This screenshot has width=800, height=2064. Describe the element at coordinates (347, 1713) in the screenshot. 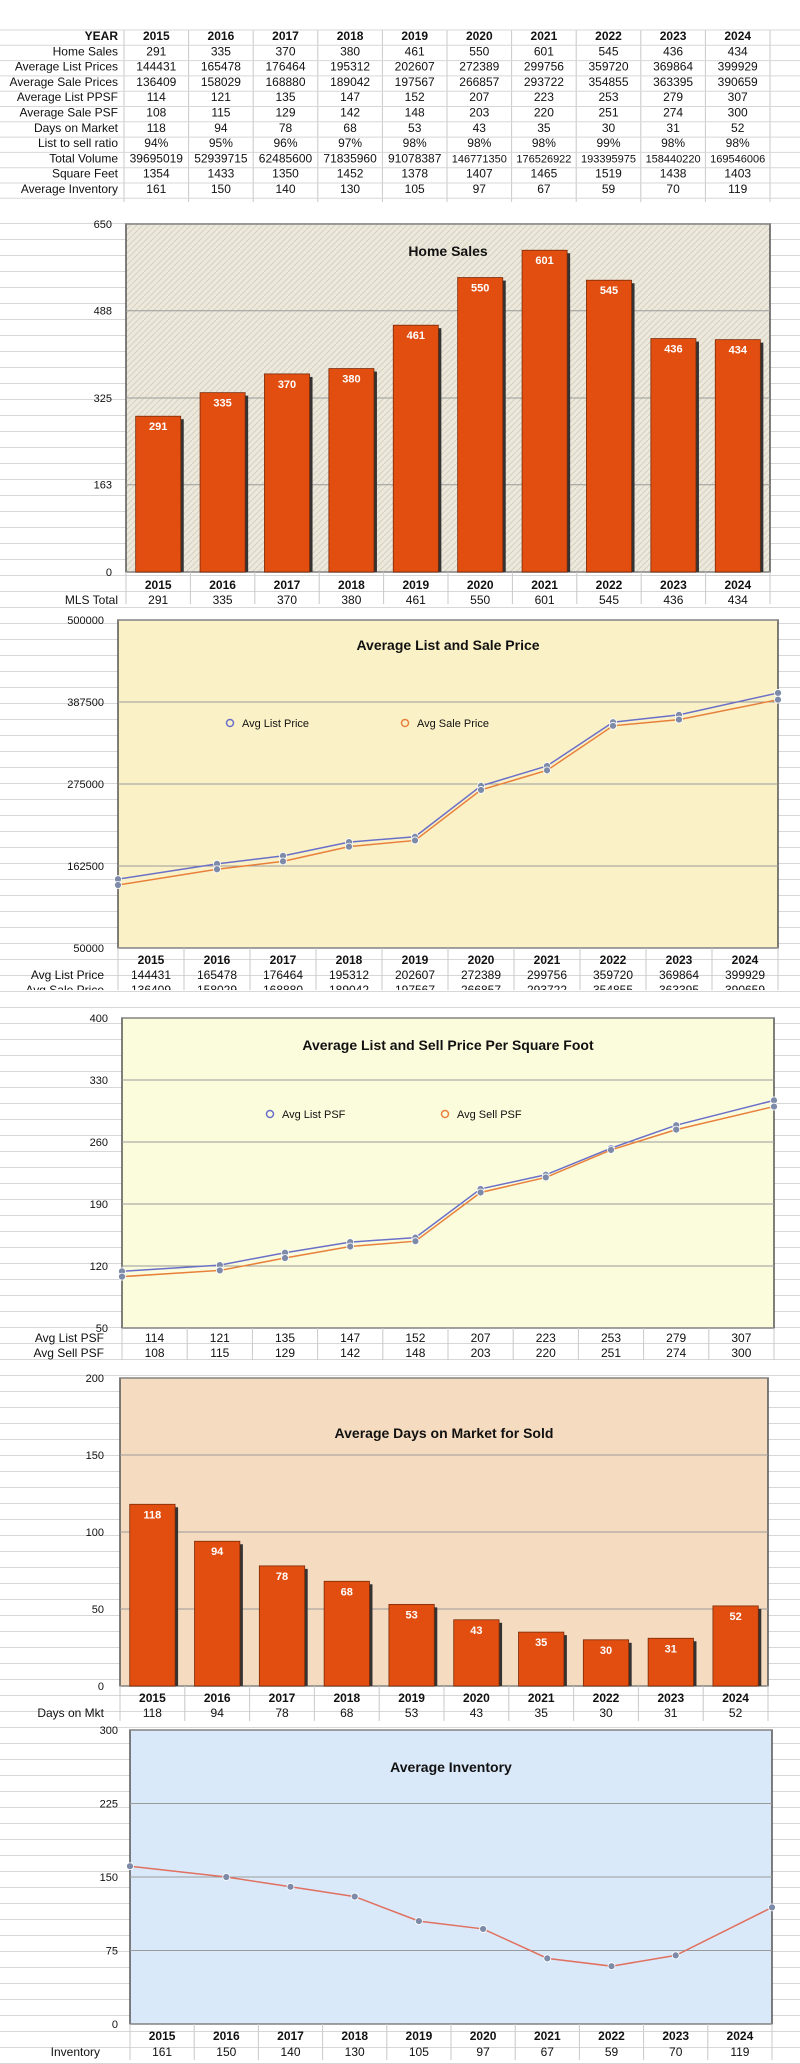

I see `below-table-cell: 68` at that location.